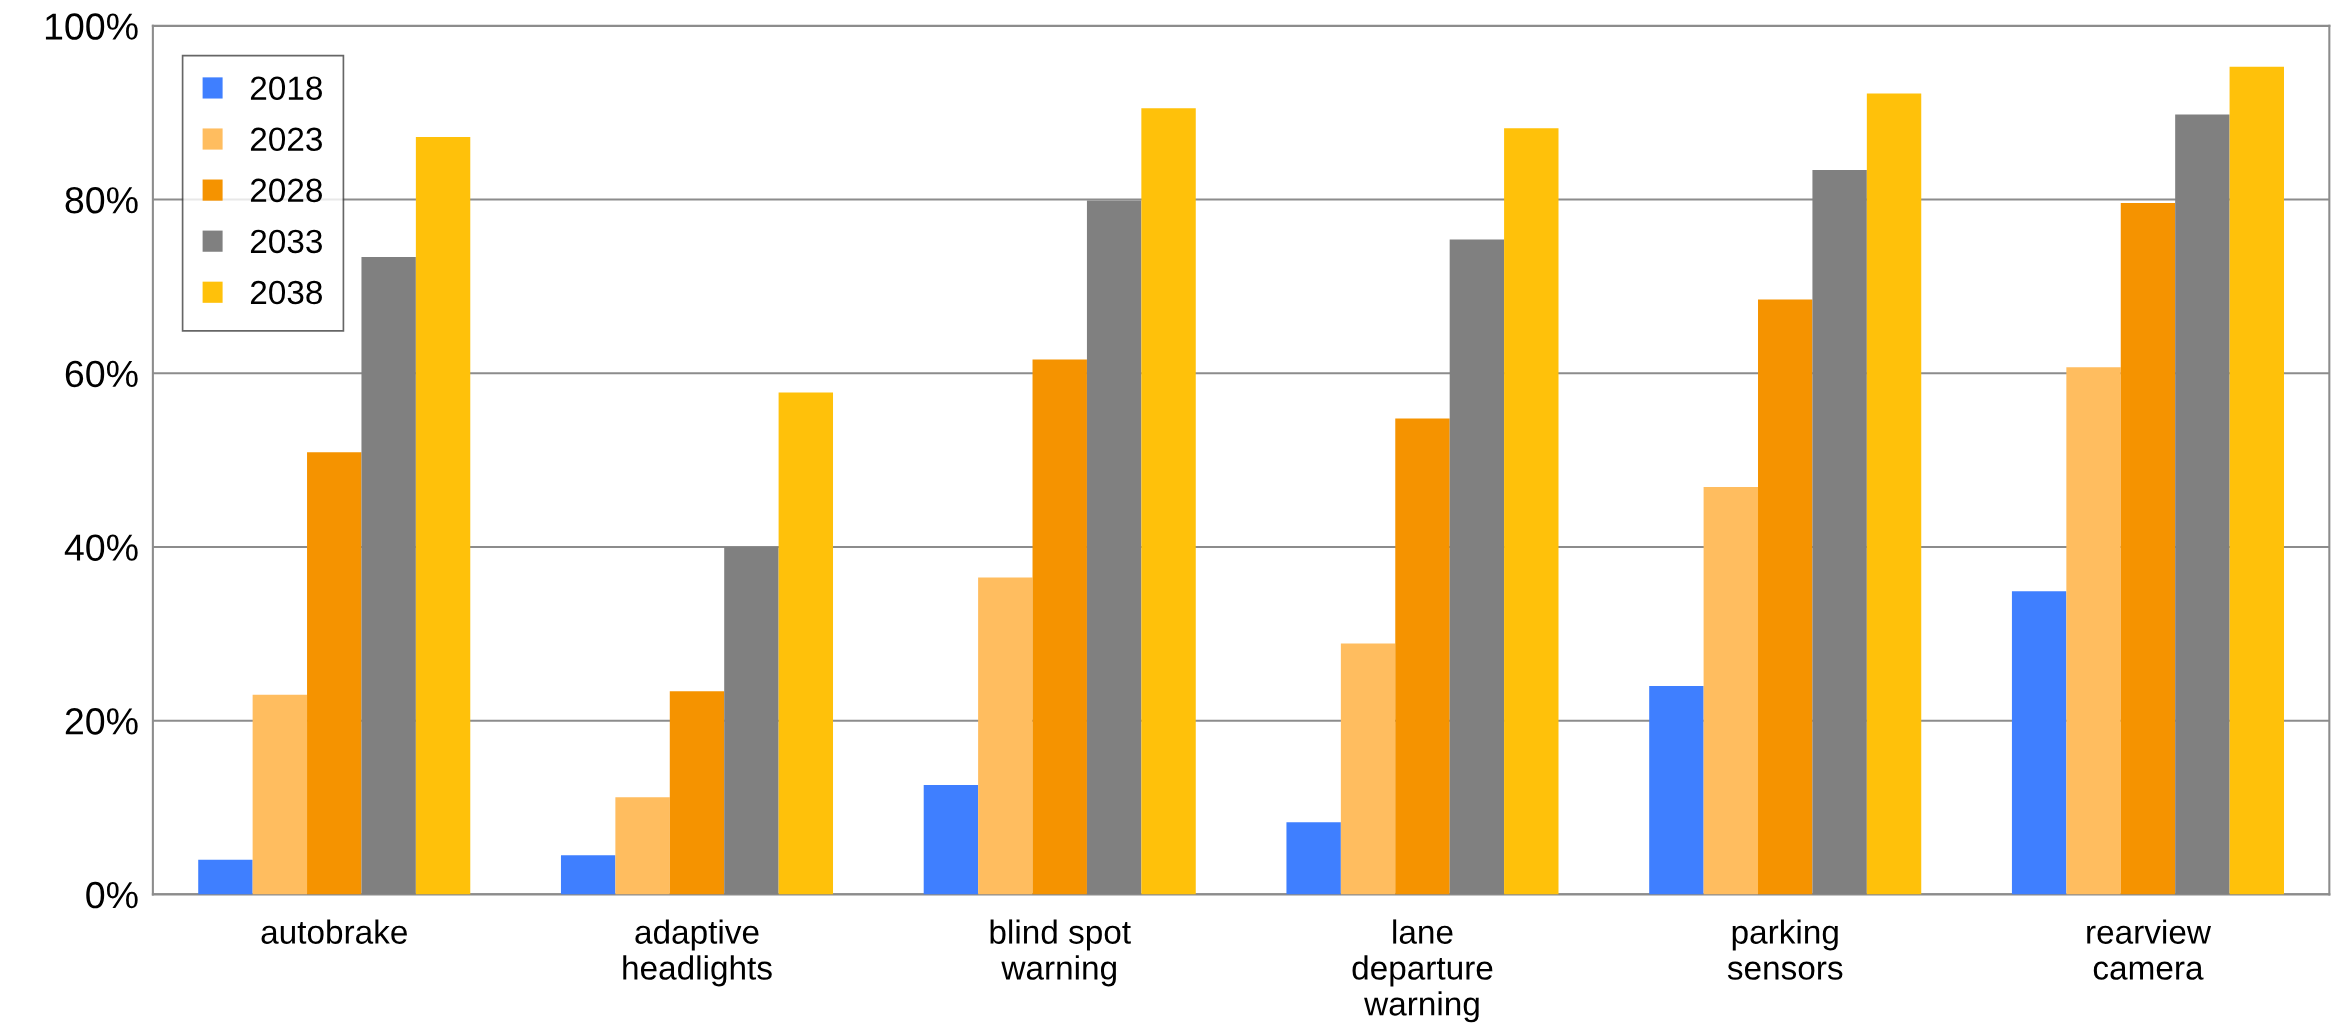  I want to click on legend-label: 2023, so click(286, 139).